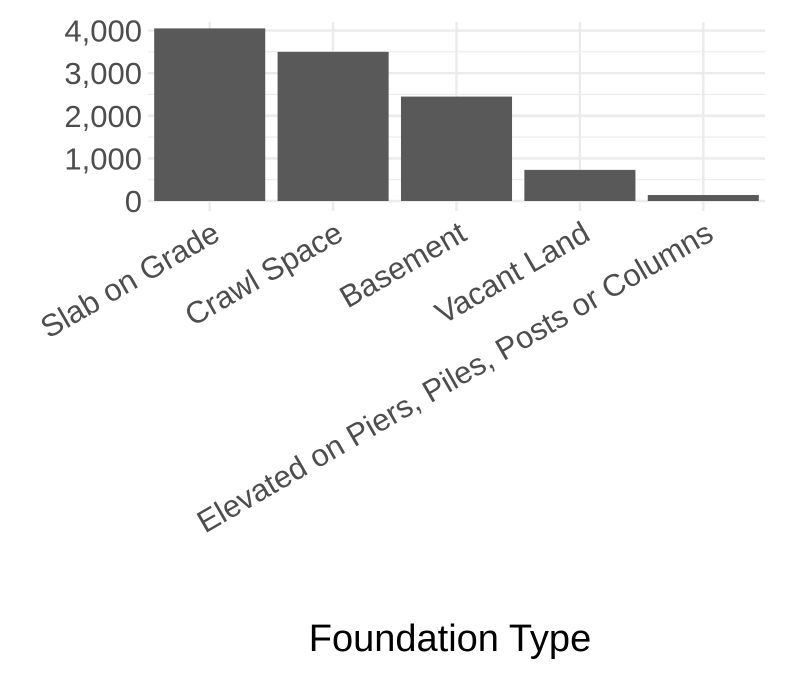 The height and width of the screenshot is (687, 786). I want to click on y-tick-label: 3,000, so click(103, 73).